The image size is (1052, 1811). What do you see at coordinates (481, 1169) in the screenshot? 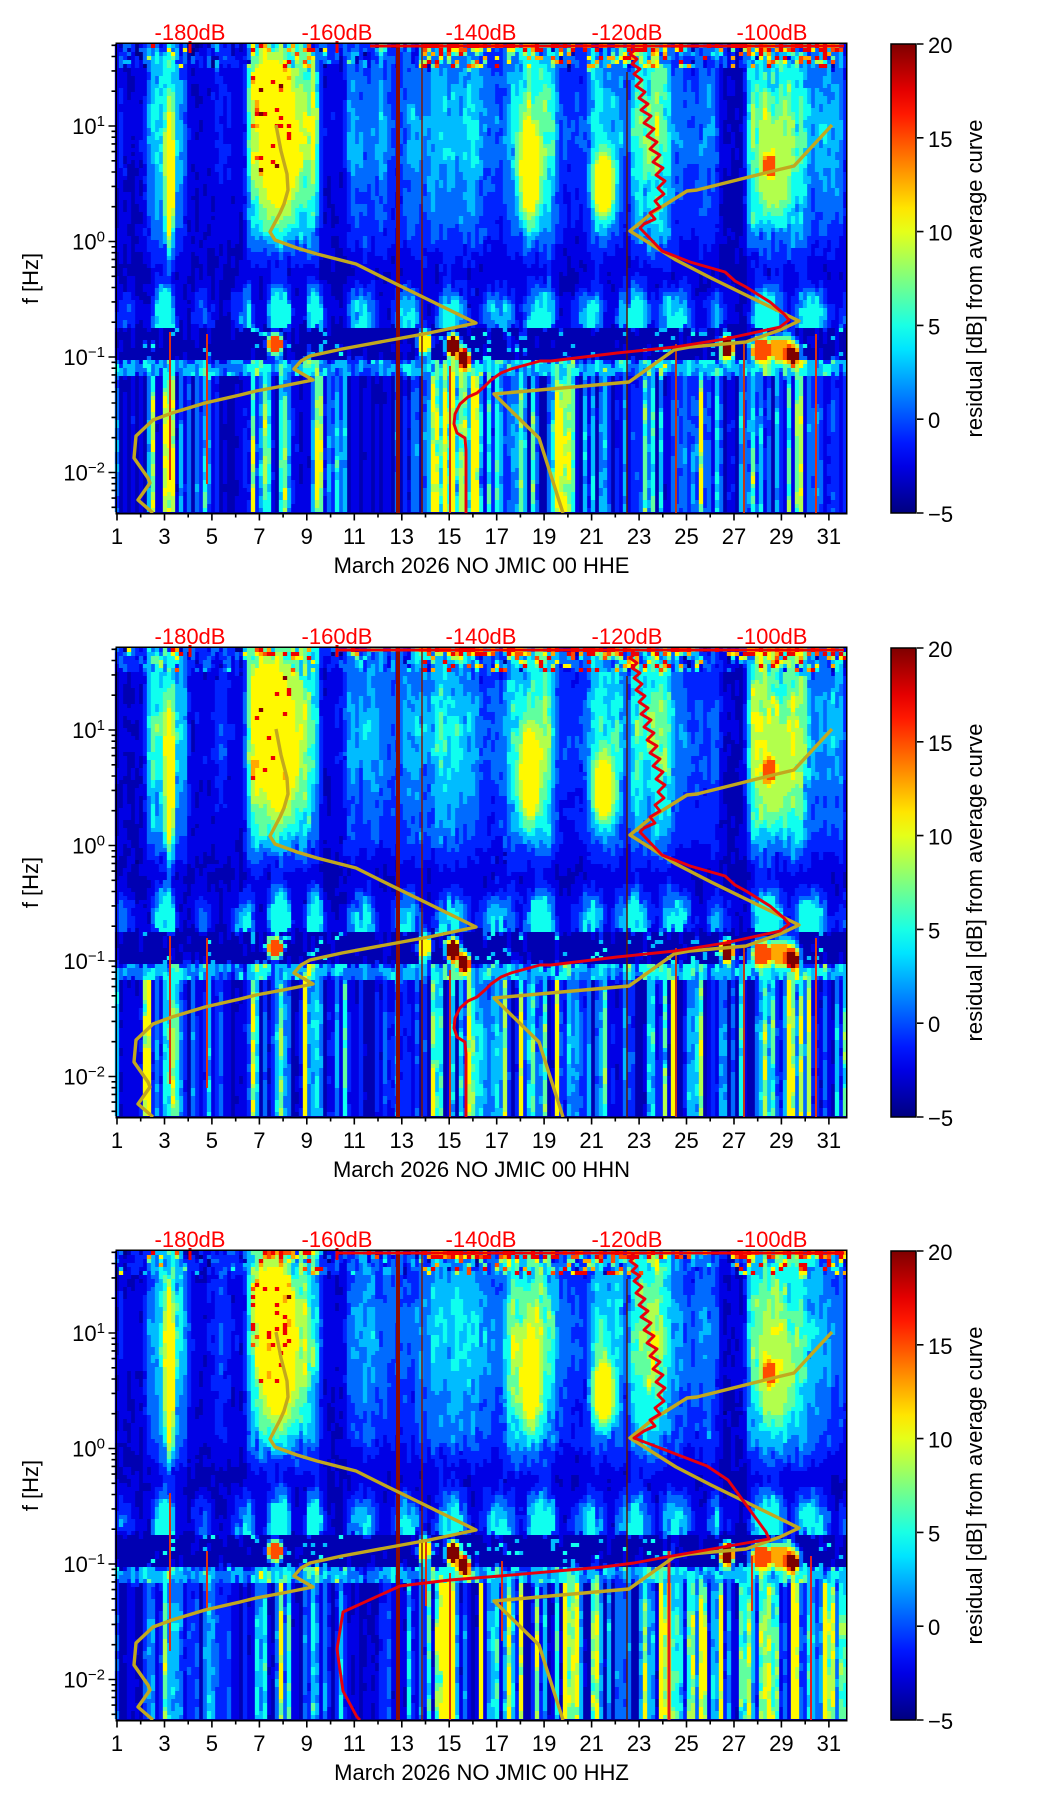
I see `svg-text: March 2026 NO JMIC 00 HHN` at bounding box center [481, 1169].